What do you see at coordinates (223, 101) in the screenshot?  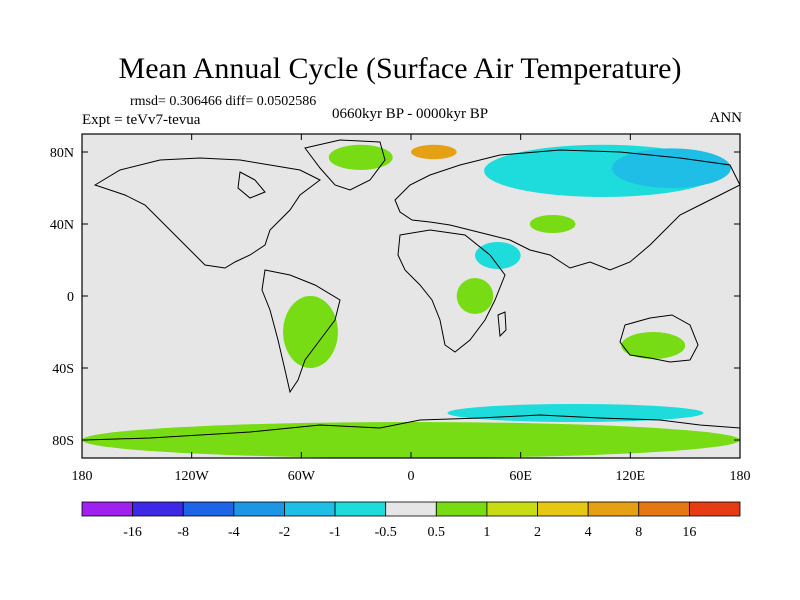 I see `stats-text: rmsd= 0.306466 diff= 0.0502586` at bounding box center [223, 101].